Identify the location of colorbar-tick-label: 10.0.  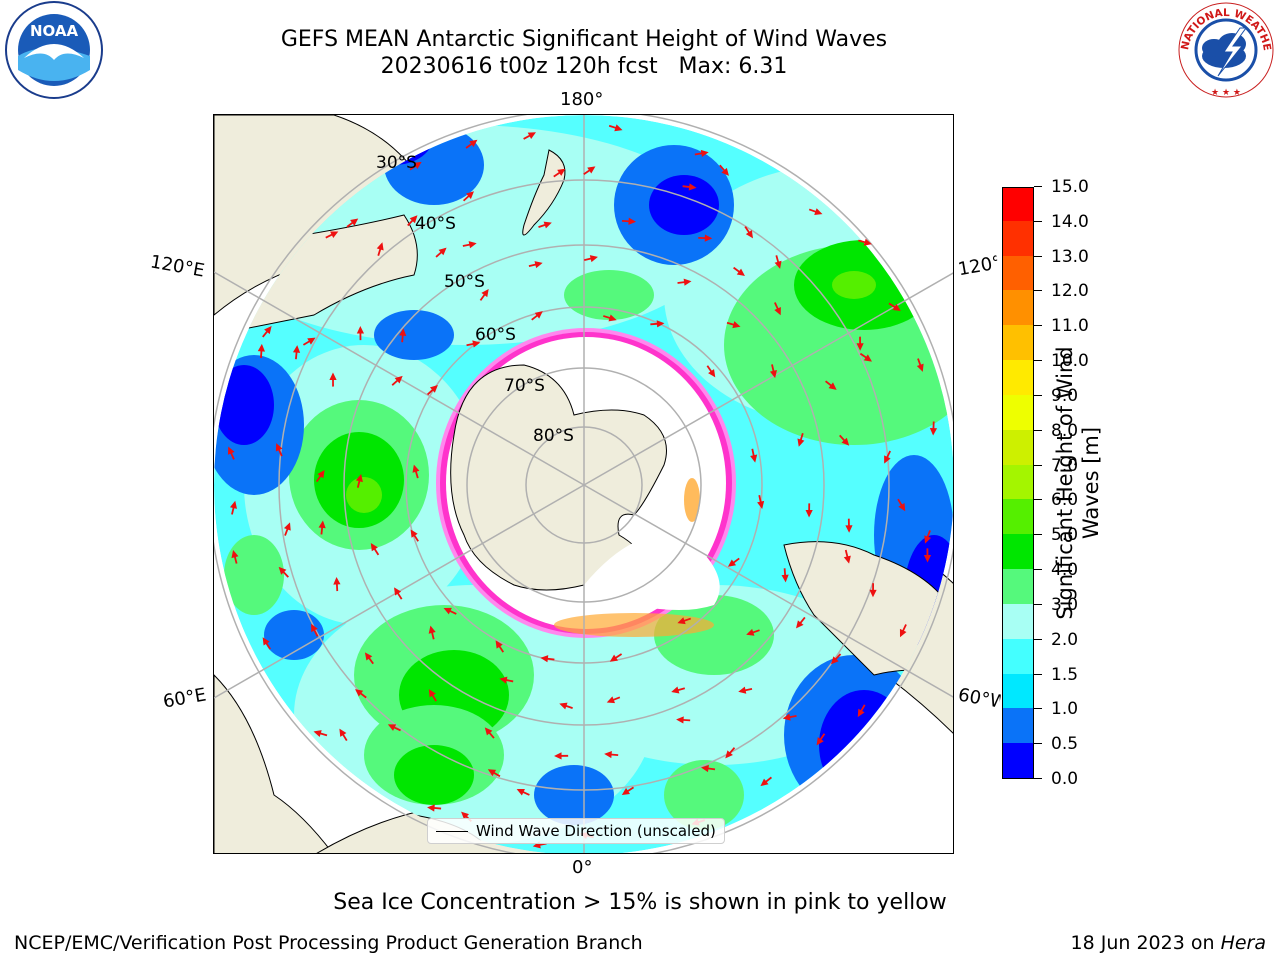
(1070, 361).